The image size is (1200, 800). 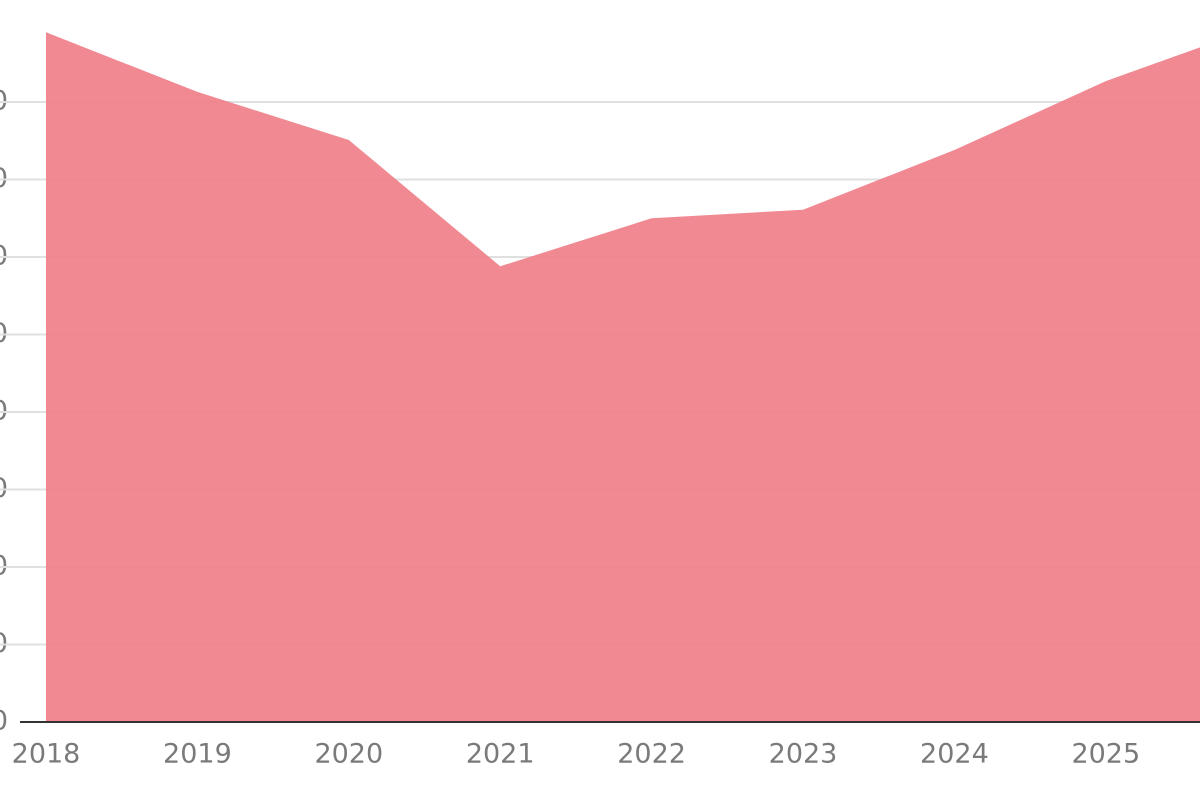 What do you see at coordinates (1105, 754) in the screenshot?
I see `x-tick-label: 2025` at bounding box center [1105, 754].